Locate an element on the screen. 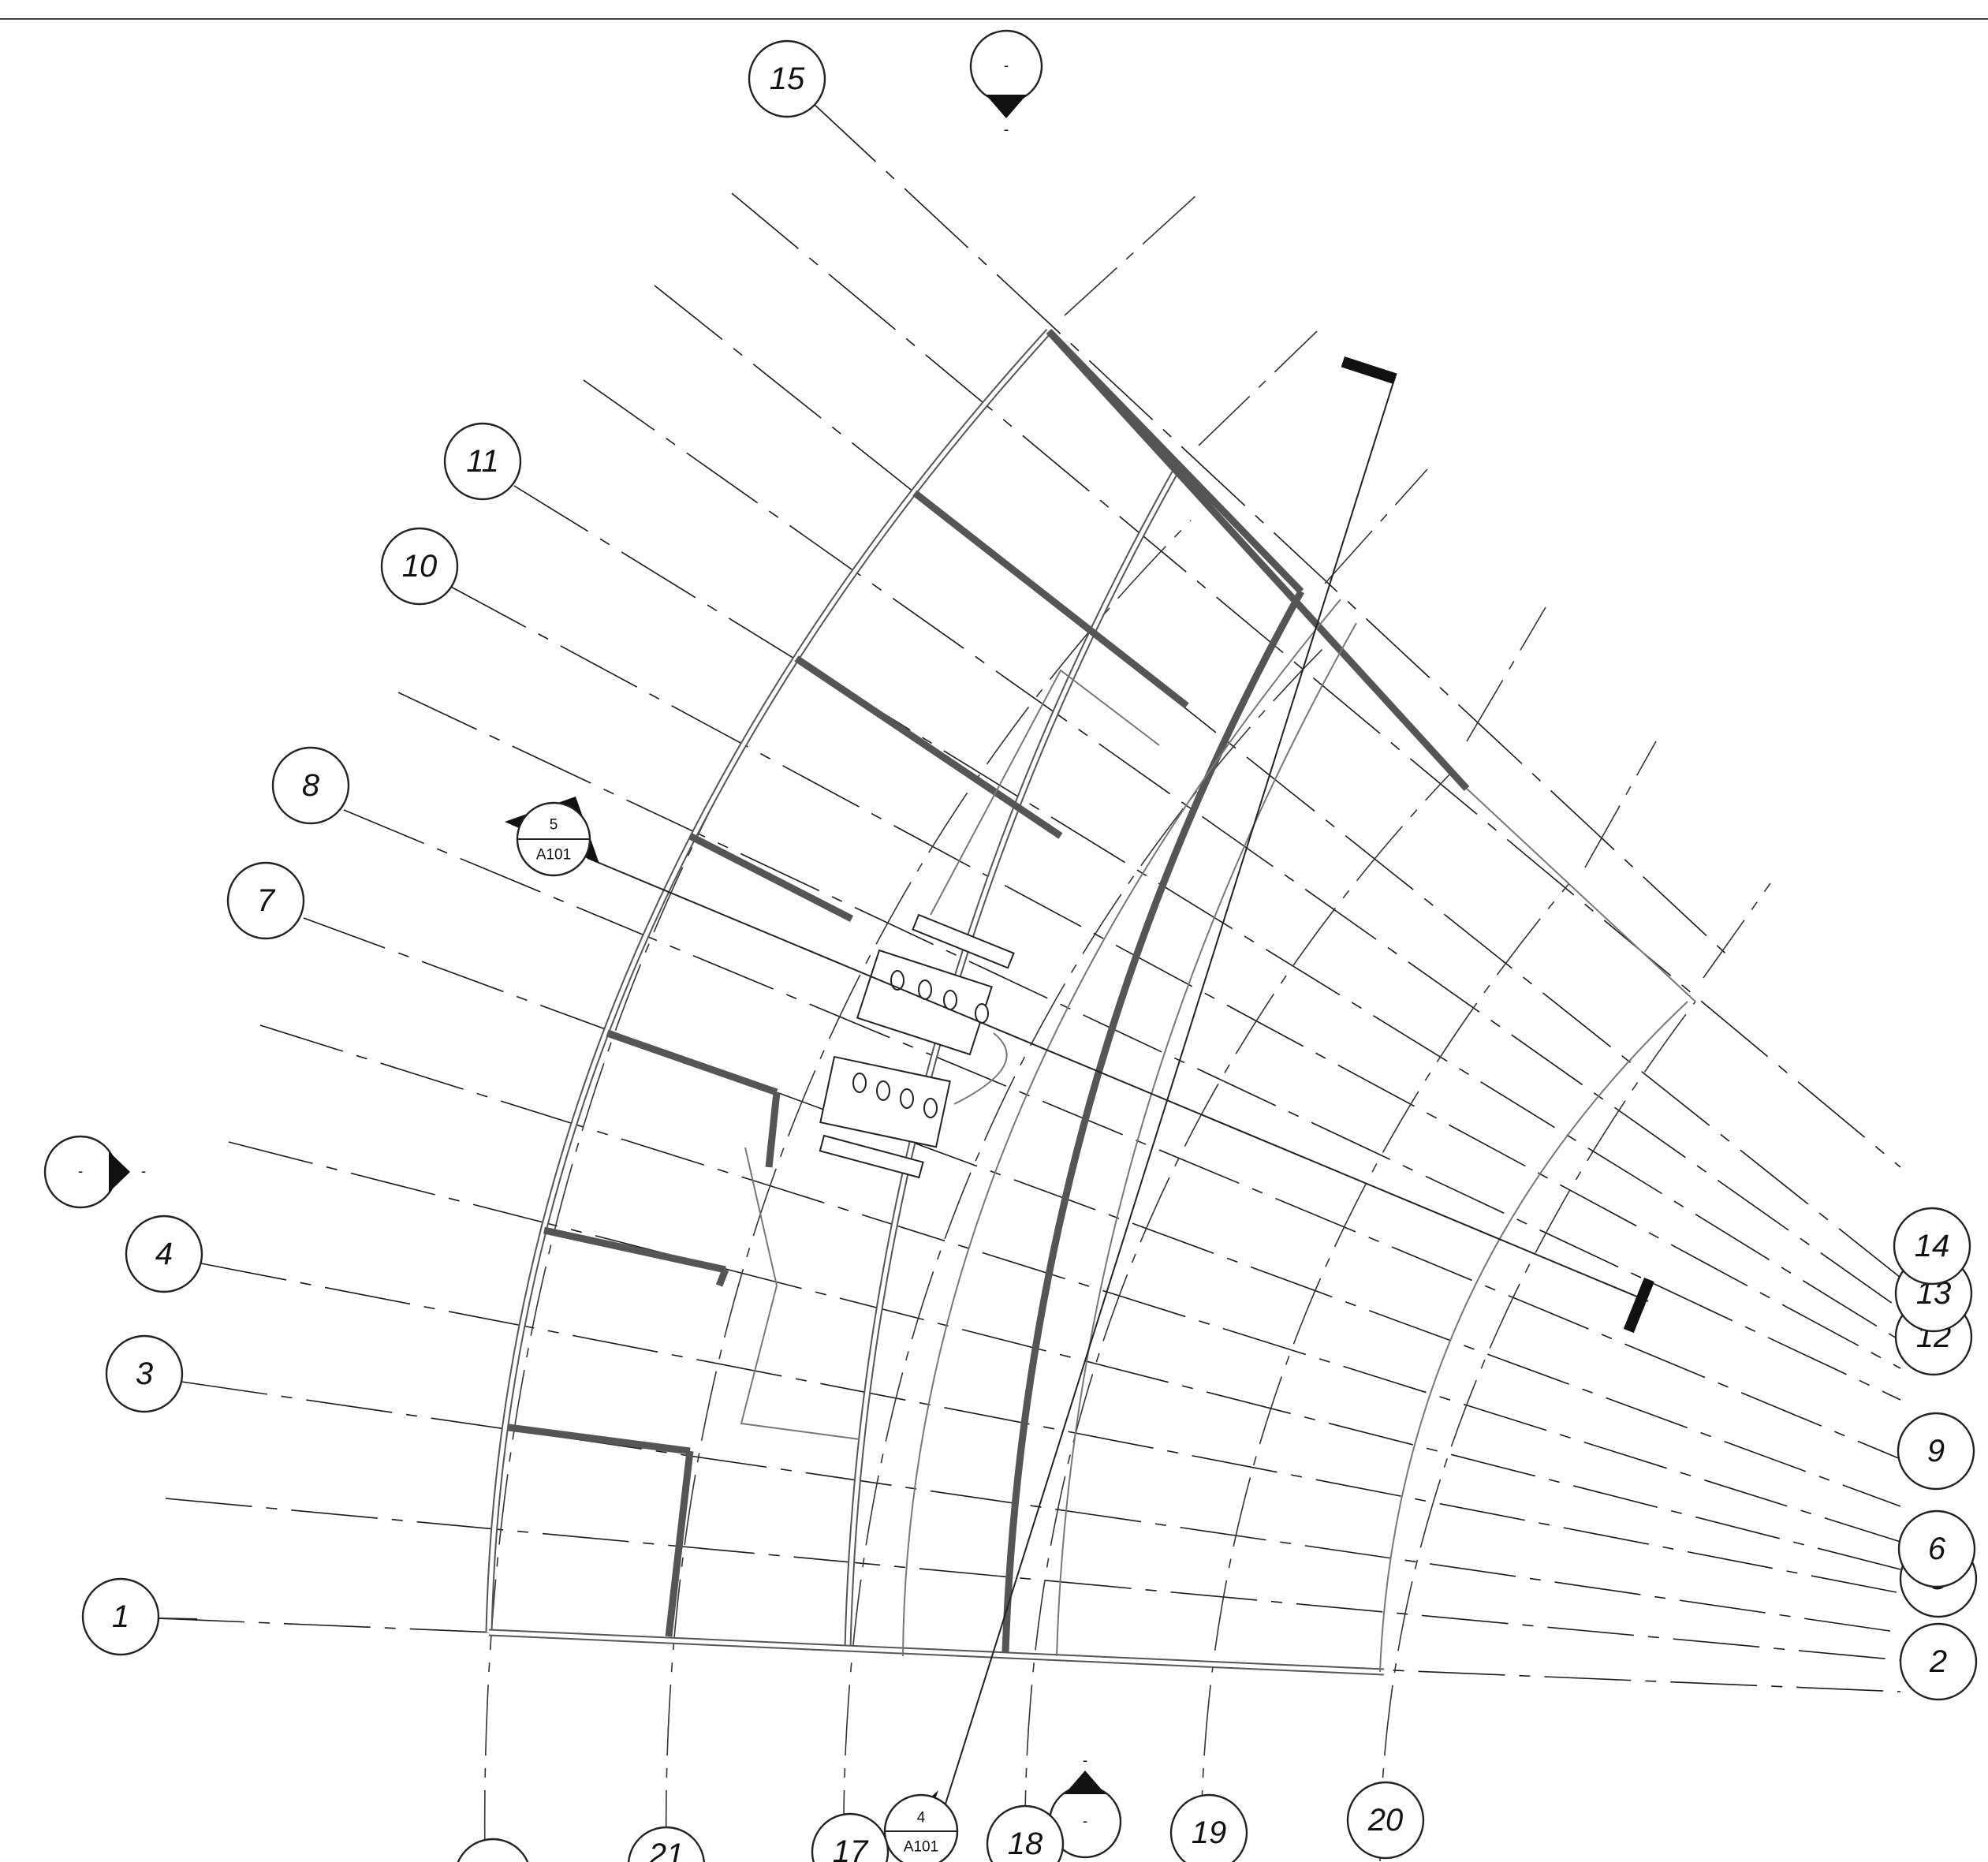 The width and height of the screenshot is (1988, 1862). corridor-wall is located at coordinates (1013, 1056).